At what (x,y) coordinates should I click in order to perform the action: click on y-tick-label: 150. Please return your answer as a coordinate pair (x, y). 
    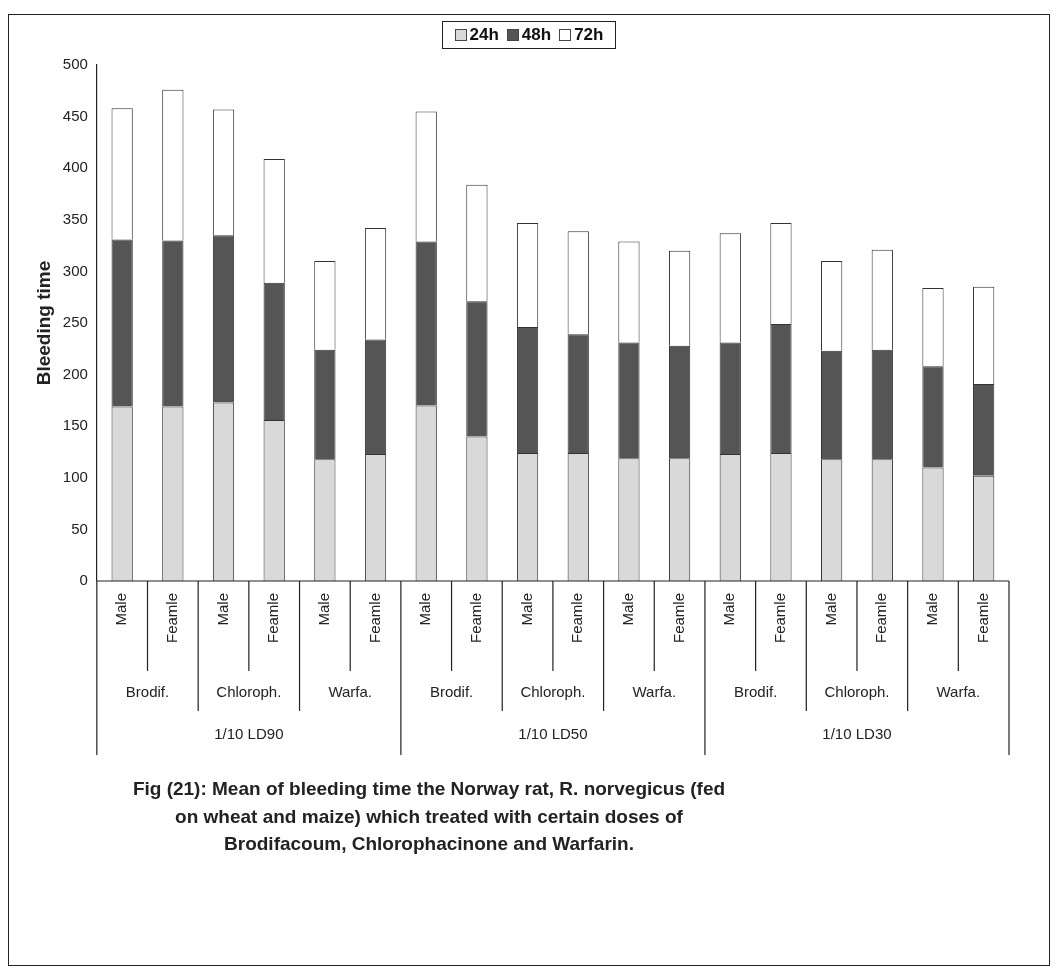
    Looking at the image, I should click on (75, 425).